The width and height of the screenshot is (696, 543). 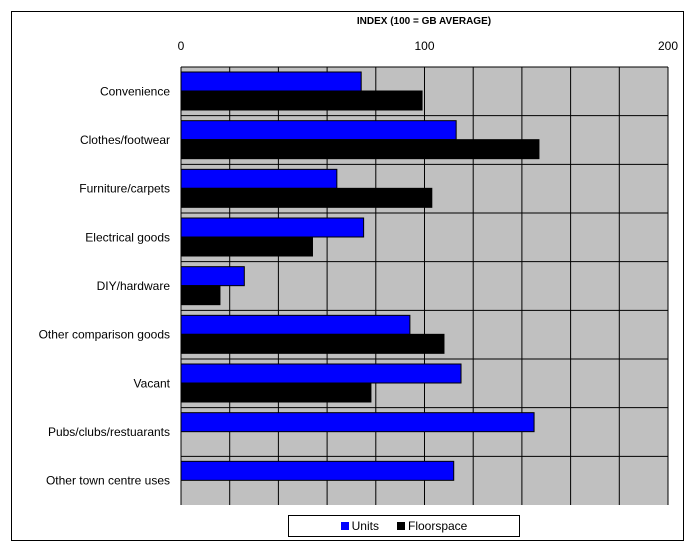 I want to click on category-label: Convenience, so click(x=135, y=91).